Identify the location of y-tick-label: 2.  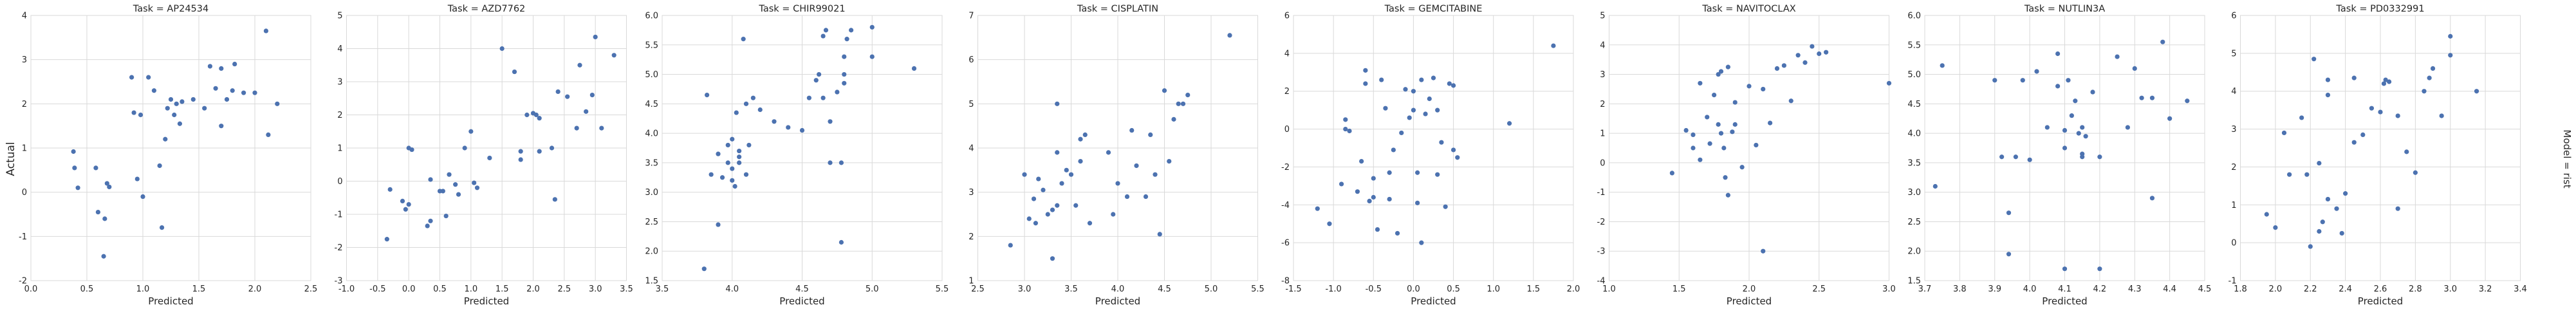
(1602, 104).